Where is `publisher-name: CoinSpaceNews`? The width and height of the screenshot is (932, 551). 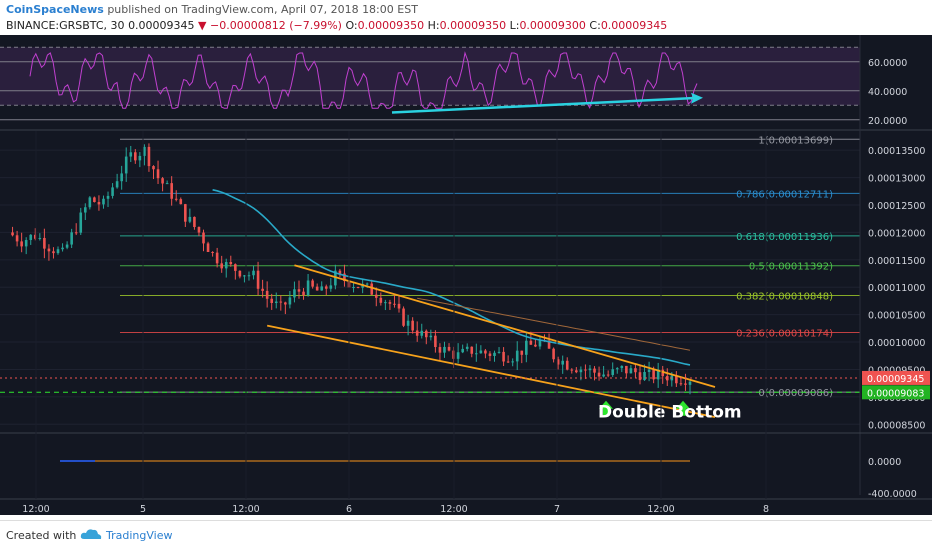 publisher-name: CoinSpaceNews is located at coordinates (55, 9).